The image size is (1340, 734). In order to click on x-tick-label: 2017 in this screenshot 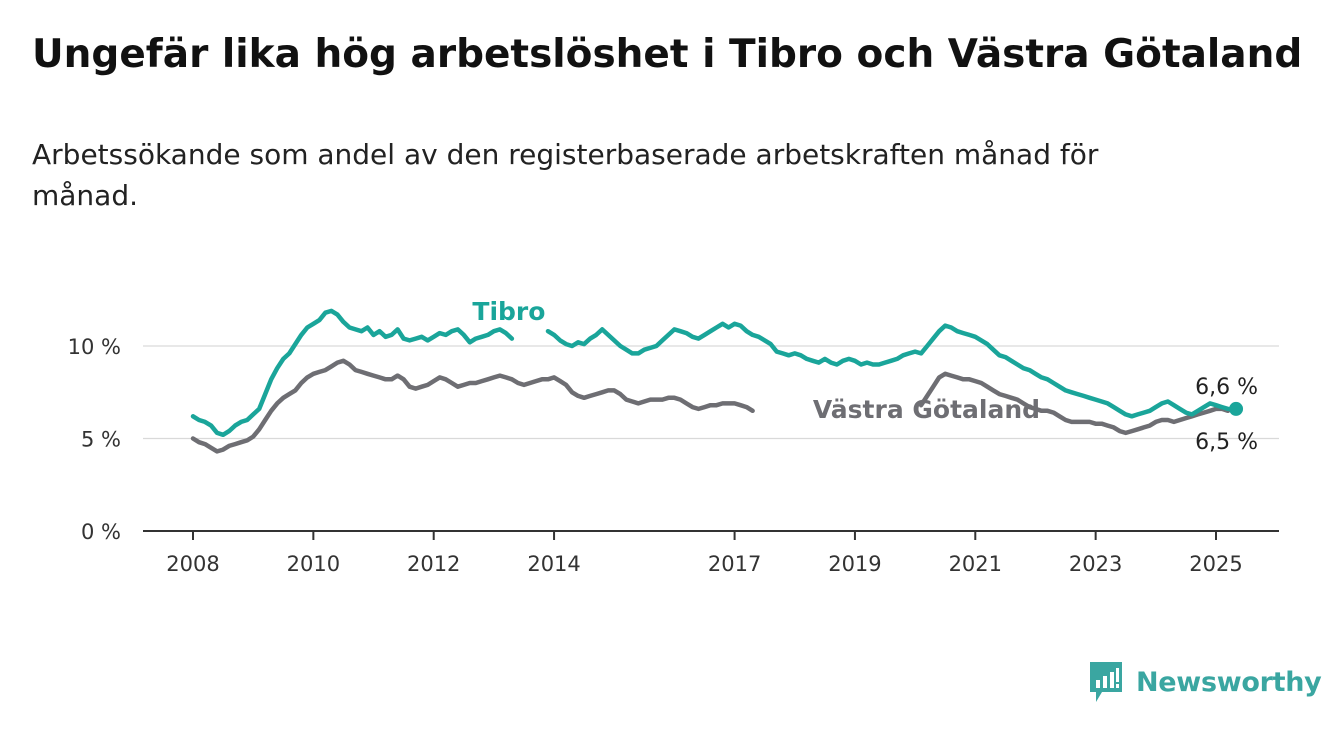, I will do `click(734, 564)`.